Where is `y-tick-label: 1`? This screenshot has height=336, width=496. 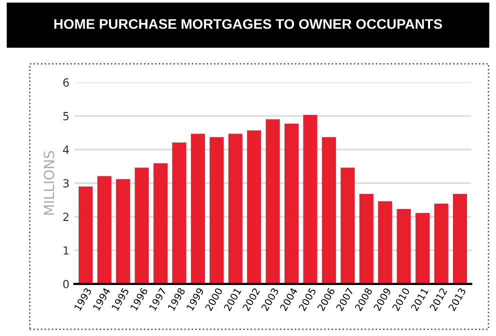 y-tick-label: 1 is located at coordinates (66, 250).